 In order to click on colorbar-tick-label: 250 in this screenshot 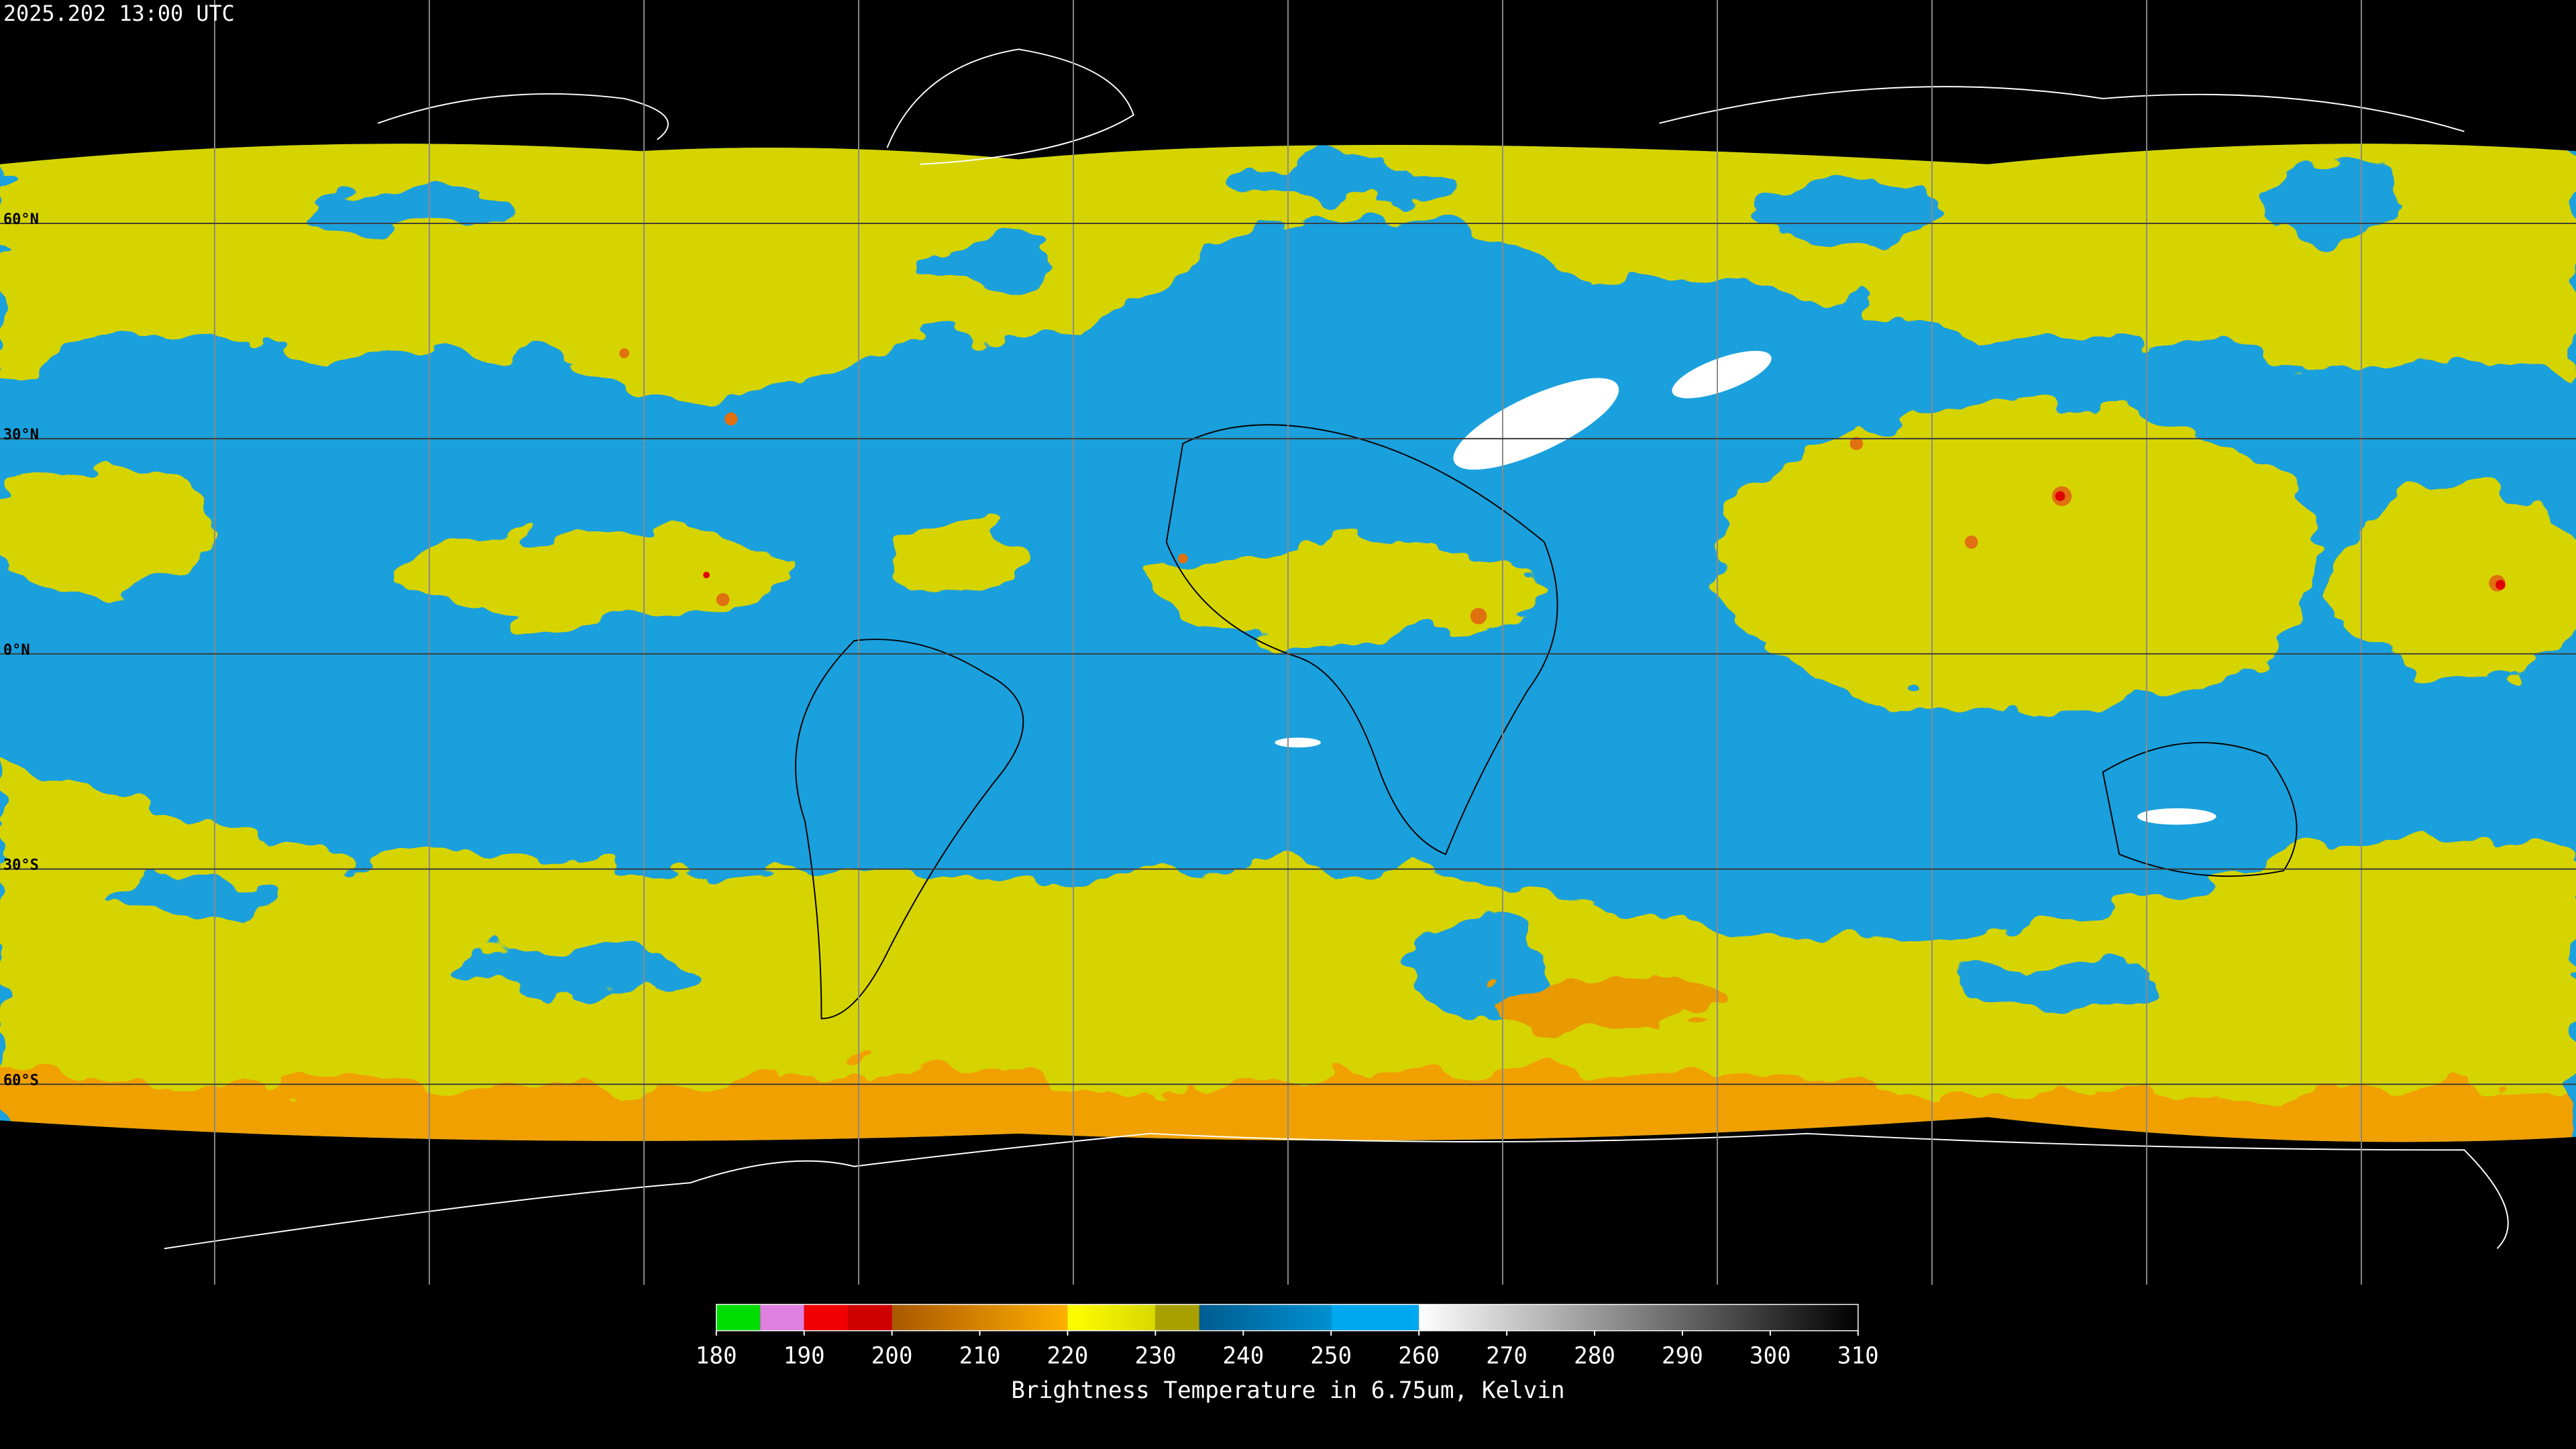, I will do `click(1331, 1355)`.